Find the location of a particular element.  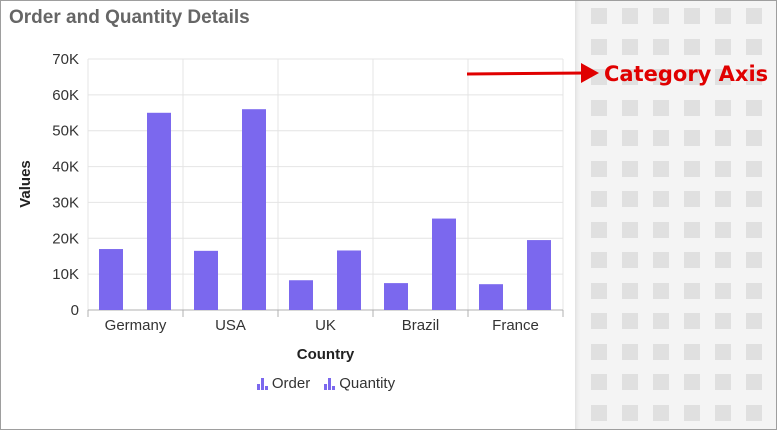

legend-label-order: Order is located at coordinates (291, 383).